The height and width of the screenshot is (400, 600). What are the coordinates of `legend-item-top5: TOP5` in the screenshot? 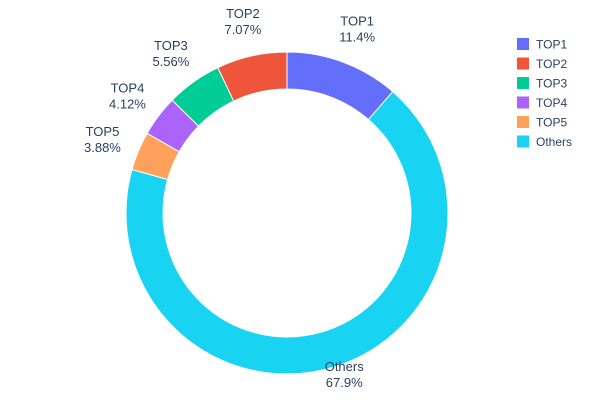 It's located at (542, 123).